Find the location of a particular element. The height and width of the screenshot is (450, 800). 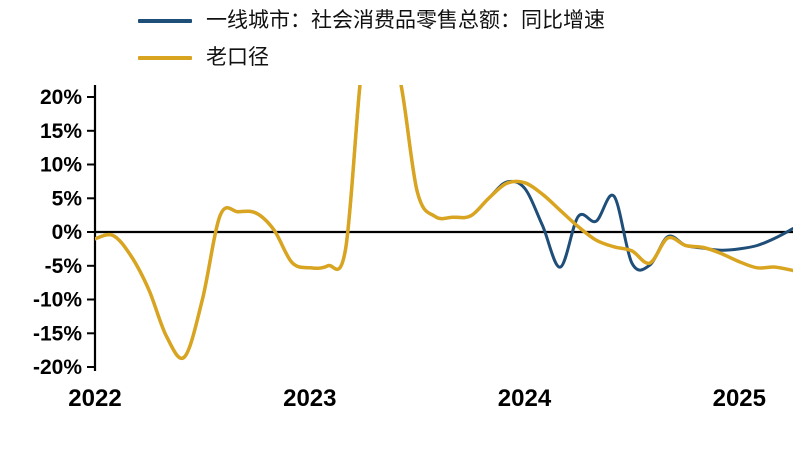

y-tick-label: -5% is located at coordinates (64, 266).